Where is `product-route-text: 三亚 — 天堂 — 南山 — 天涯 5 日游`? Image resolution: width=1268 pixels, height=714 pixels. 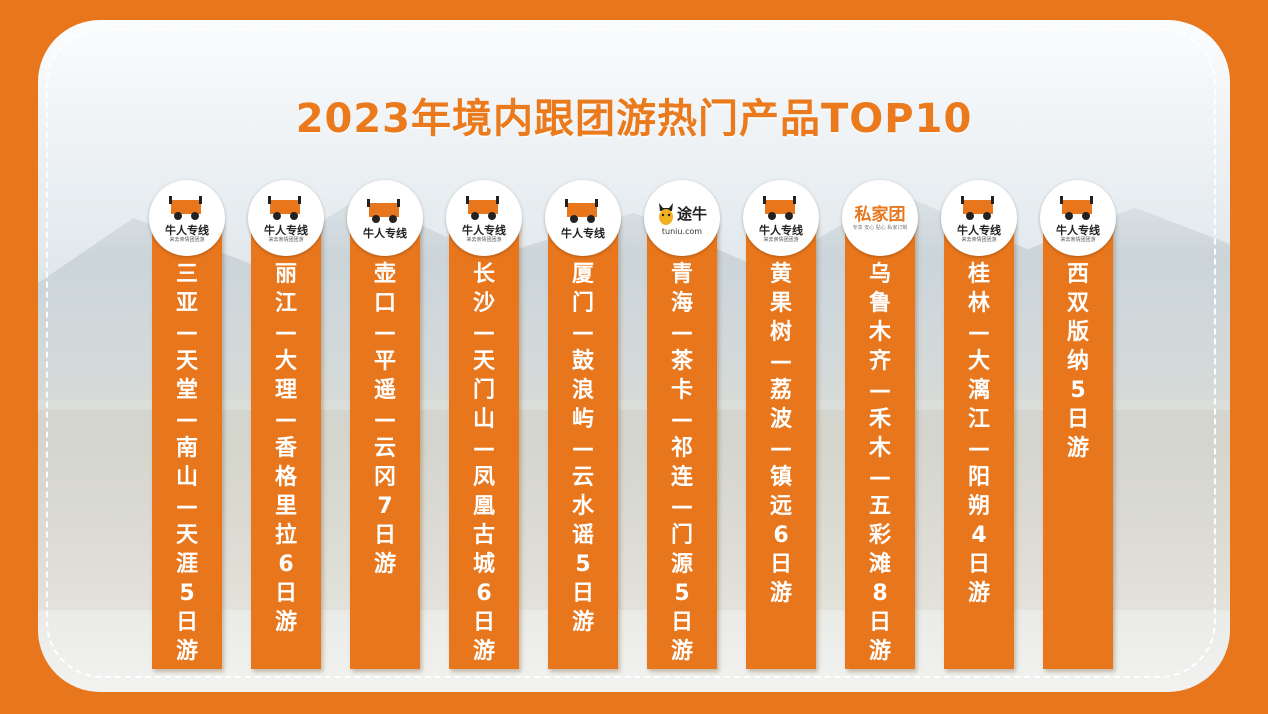 product-route-text: 三亚 — 天堂 — 南山 — 天涯 5 日游 is located at coordinates (186, 463).